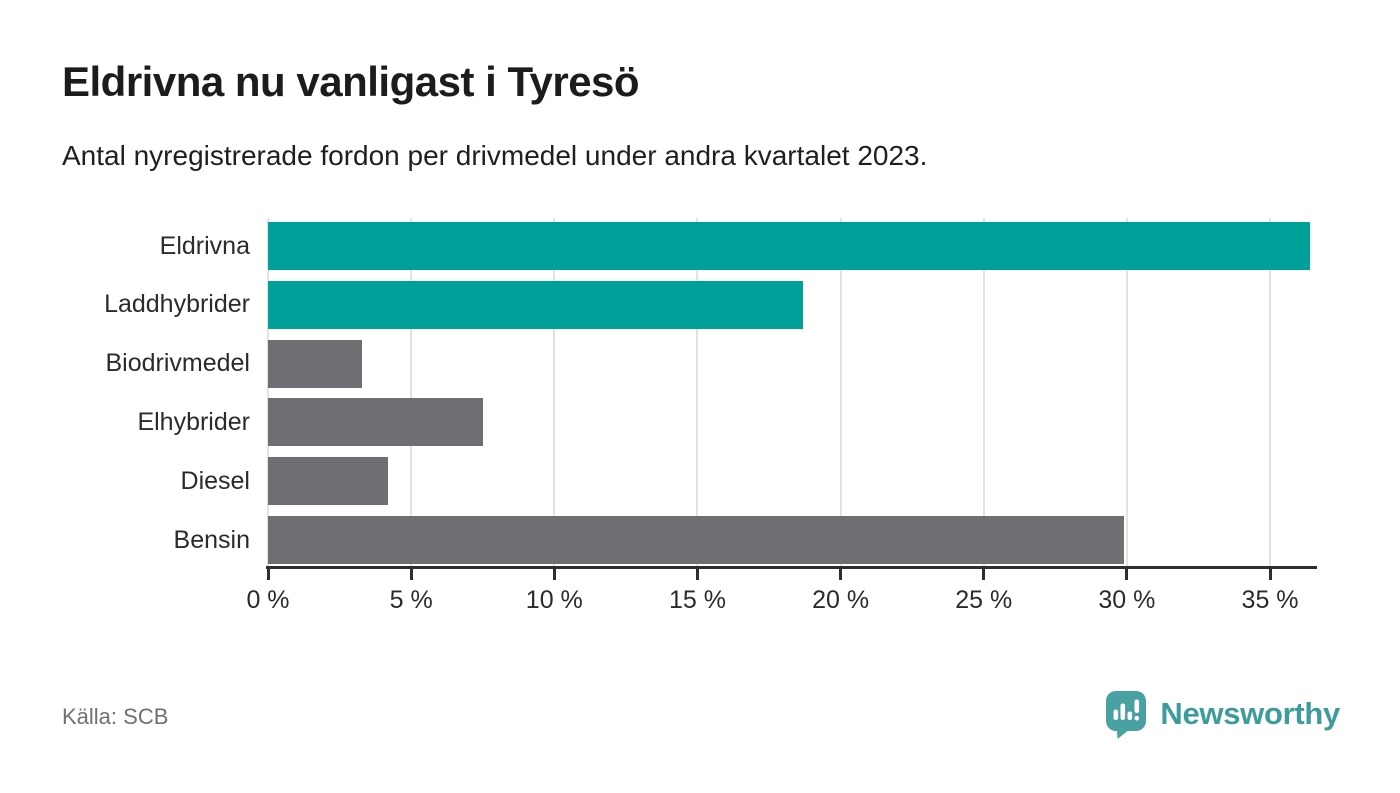  Describe the element at coordinates (841, 600) in the screenshot. I see `axis-tick-label: 20 %` at that location.